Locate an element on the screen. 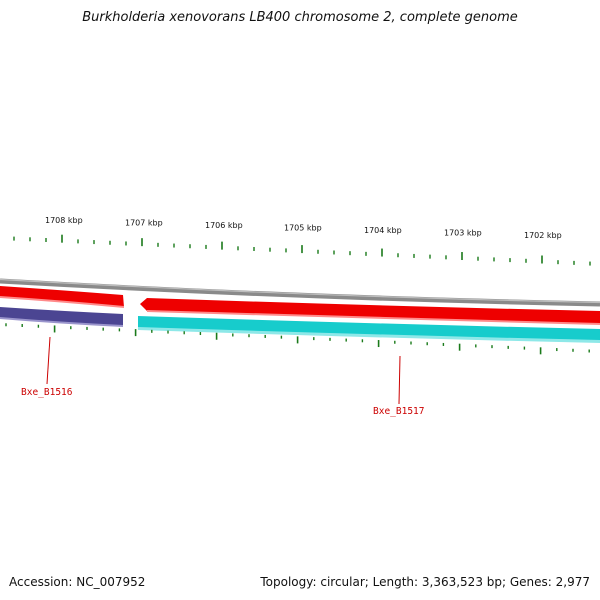 The width and height of the screenshot is (600, 600). scale-tick-label: 1704 kbp is located at coordinates (383, 230).